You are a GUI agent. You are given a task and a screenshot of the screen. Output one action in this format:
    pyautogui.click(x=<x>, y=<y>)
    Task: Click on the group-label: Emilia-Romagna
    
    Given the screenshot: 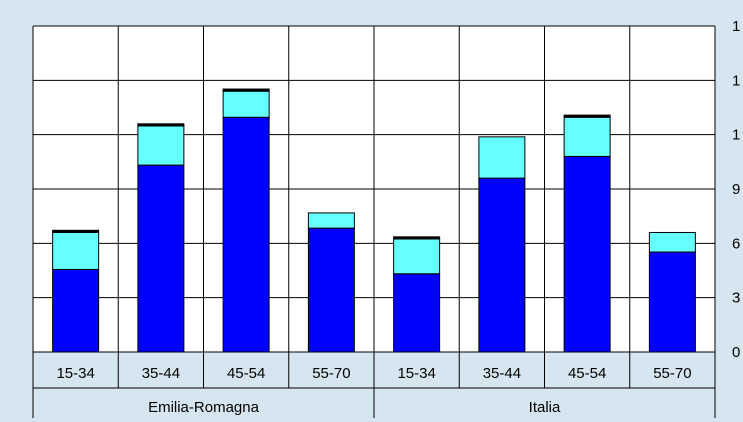 What is the action you would take?
    pyautogui.click(x=204, y=407)
    